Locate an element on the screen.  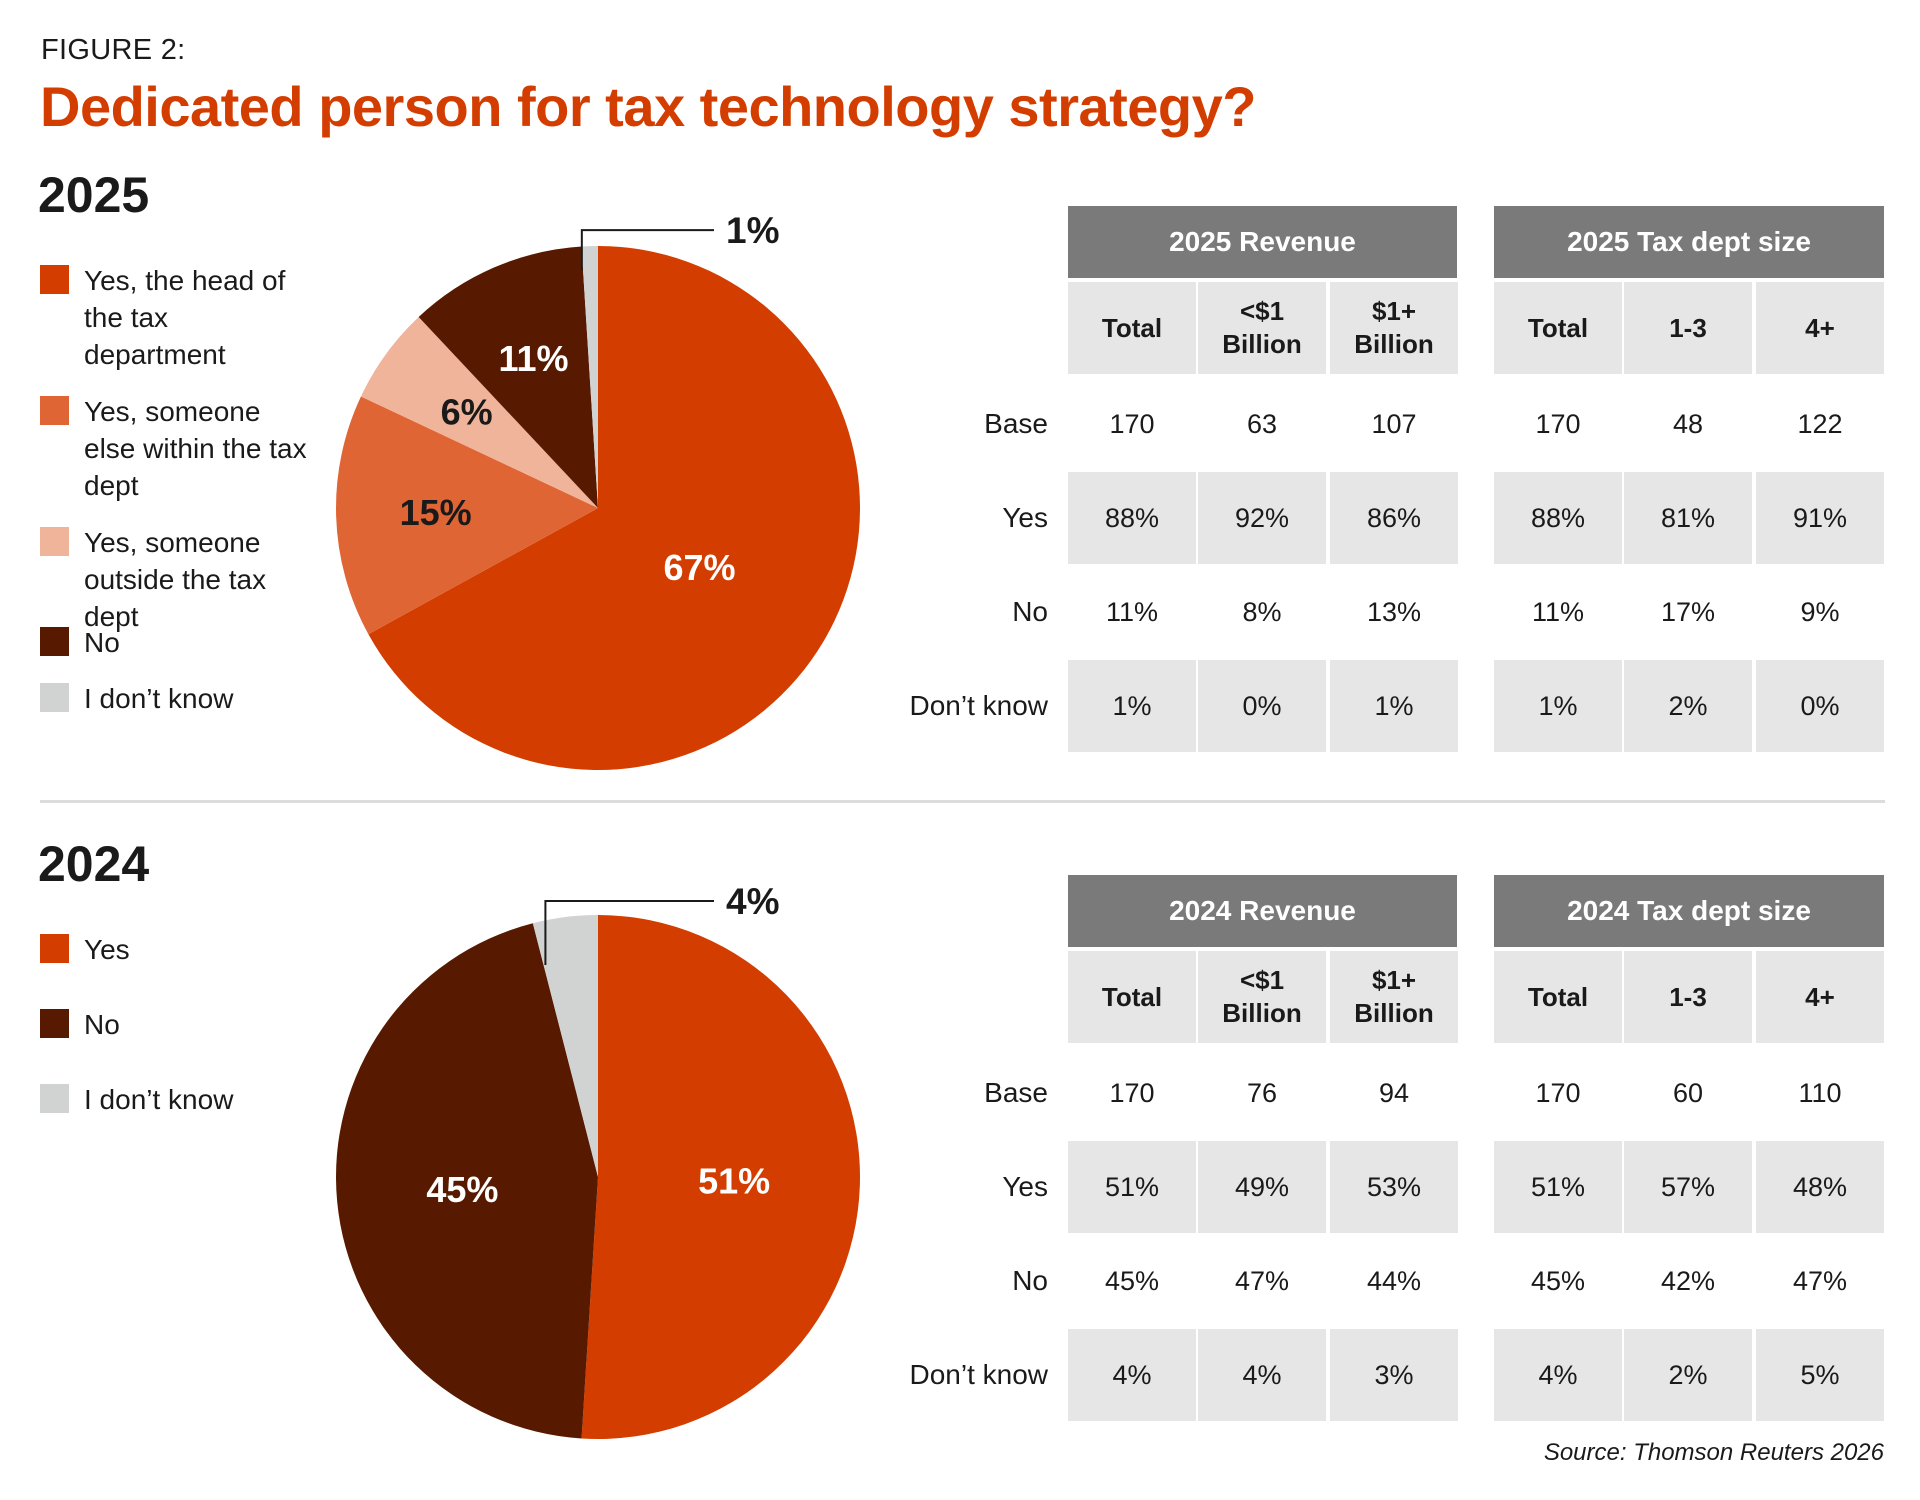
table-cell: 9% is located at coordinates (1820, 611).